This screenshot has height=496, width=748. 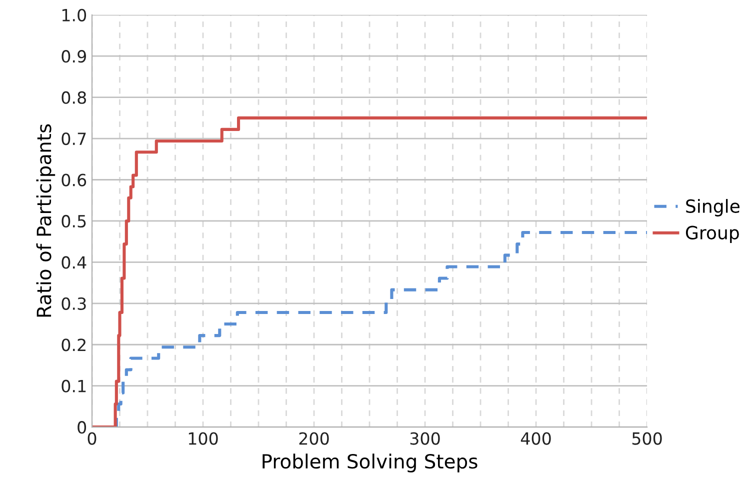 What do you see at coordinates (203, 438) in the screenshot?
I see `x-tick-label: 100` at bounding box center [203, 438].